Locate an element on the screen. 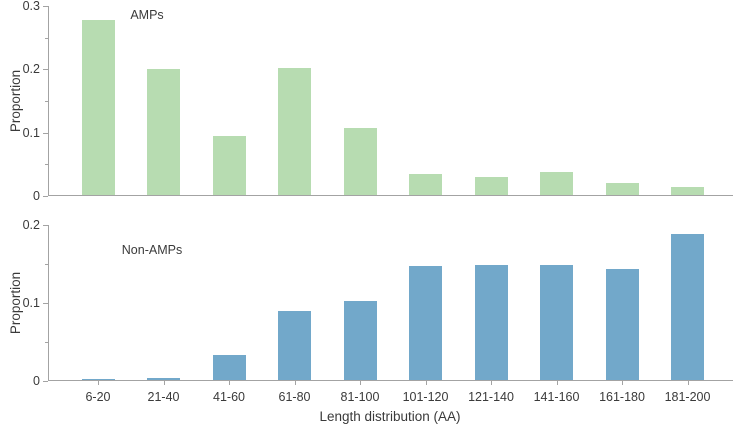 The image size is (735, 431). x-tick-label: 21-40 is located at coordinates (163, 397).